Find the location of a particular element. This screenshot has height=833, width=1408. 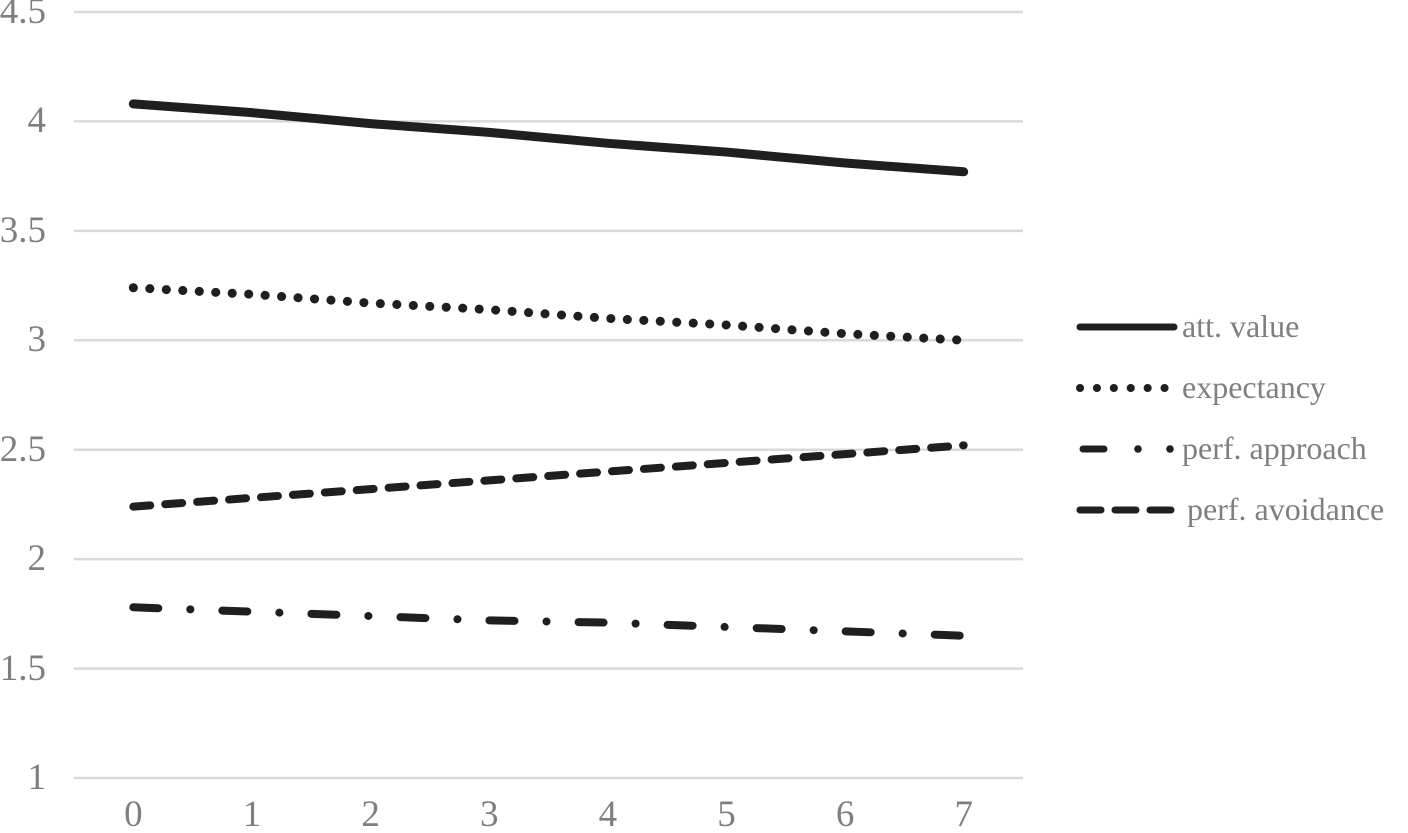

y-tick-label: 3 is located at coordinates (37, 340).